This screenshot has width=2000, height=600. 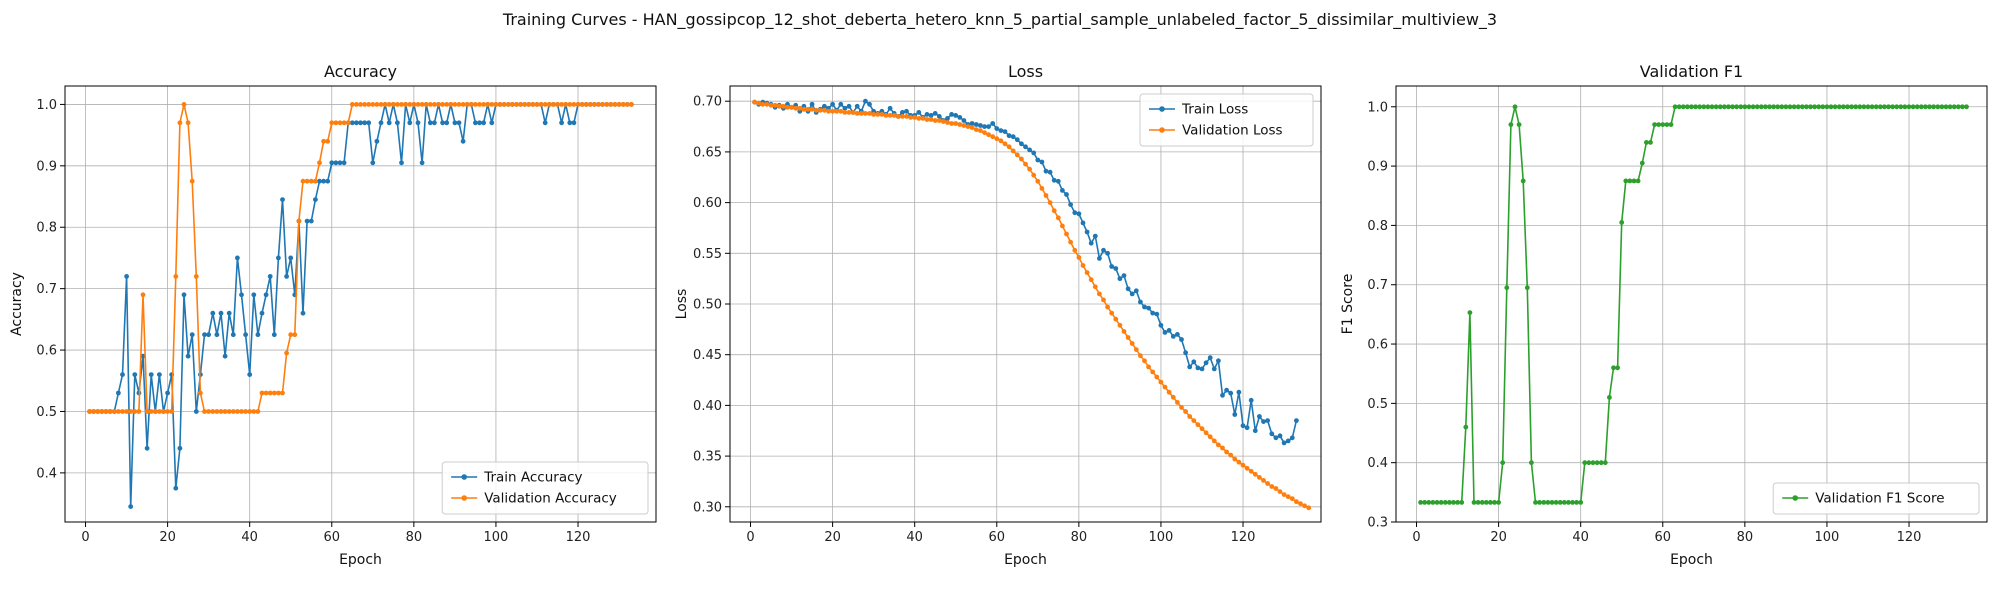 What do you see at coordinates (1416, 537) in the screenshot?
I see `x-tick-label: 0` at bounding box center [1416, 537].